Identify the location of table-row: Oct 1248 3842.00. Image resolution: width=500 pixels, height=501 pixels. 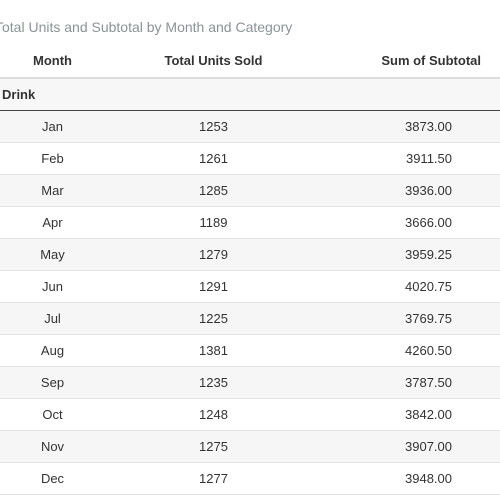
(250, 414).